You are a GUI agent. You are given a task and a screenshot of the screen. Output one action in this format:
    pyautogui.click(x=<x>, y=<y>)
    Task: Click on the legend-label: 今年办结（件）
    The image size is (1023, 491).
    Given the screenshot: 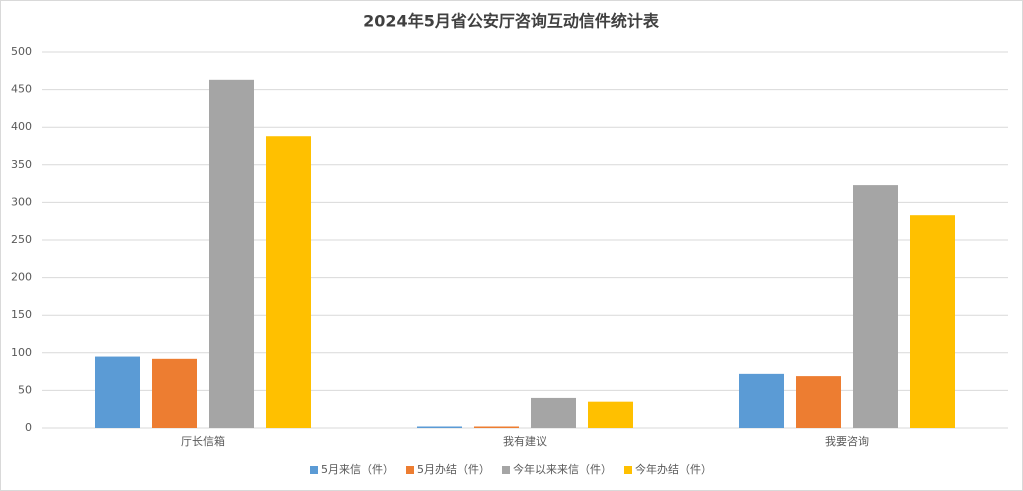 What is the action you would take?
    pyautogui.click(x=673, y=469)
    